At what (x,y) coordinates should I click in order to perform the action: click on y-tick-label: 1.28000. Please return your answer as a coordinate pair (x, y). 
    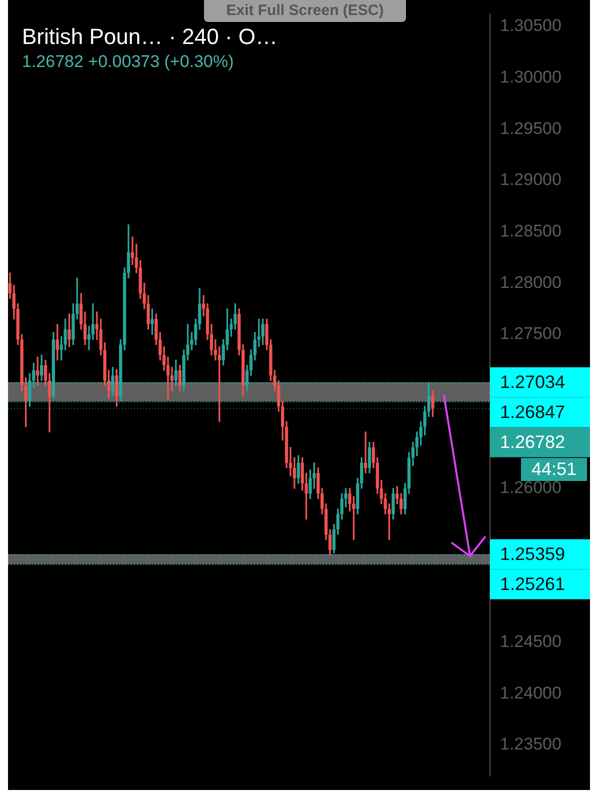
    Looking at the image, I should click on (531, 282).